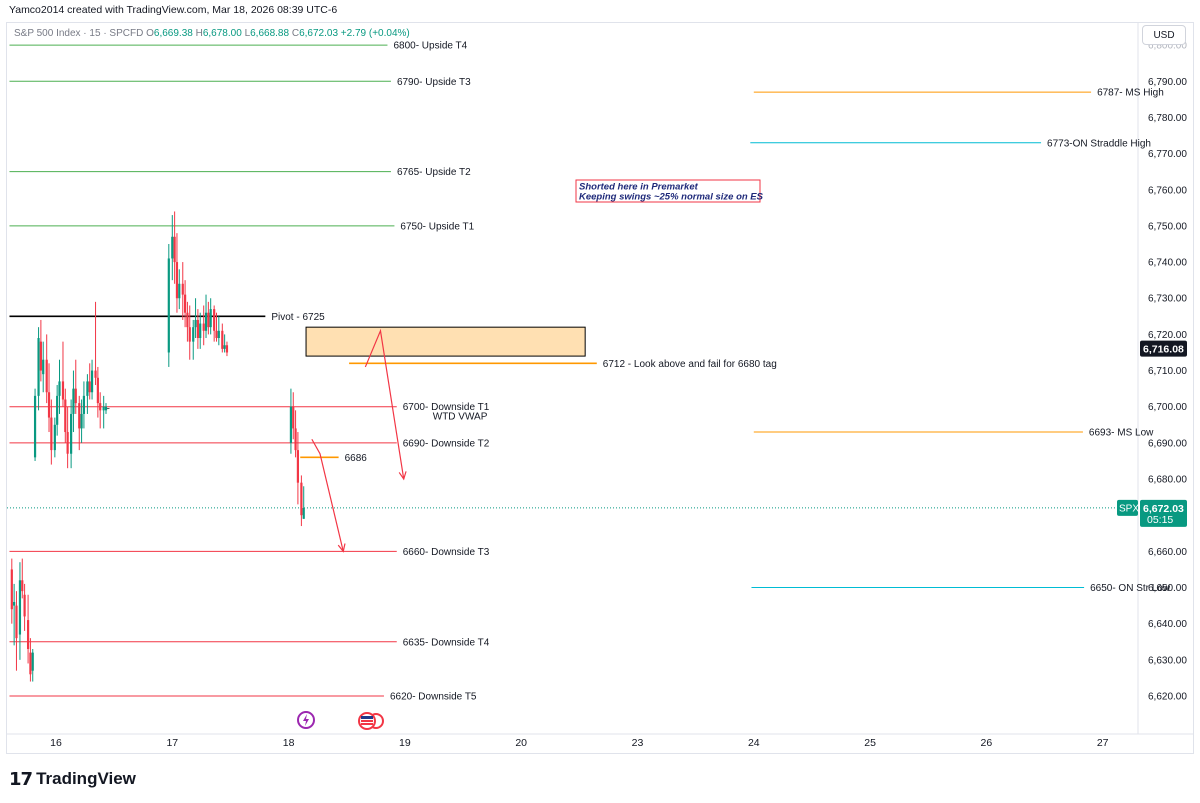 The image size is (1200, 803). What do you see at coordinates (371, 721) in the screenshot?
I see `us-economic-event-icon` at bounding box center [371, 721].